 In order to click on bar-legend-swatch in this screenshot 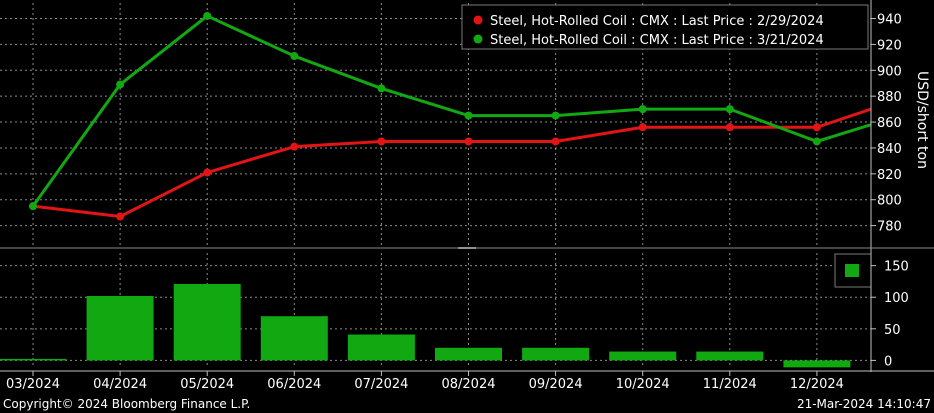, I will do `click(852, 270)`.